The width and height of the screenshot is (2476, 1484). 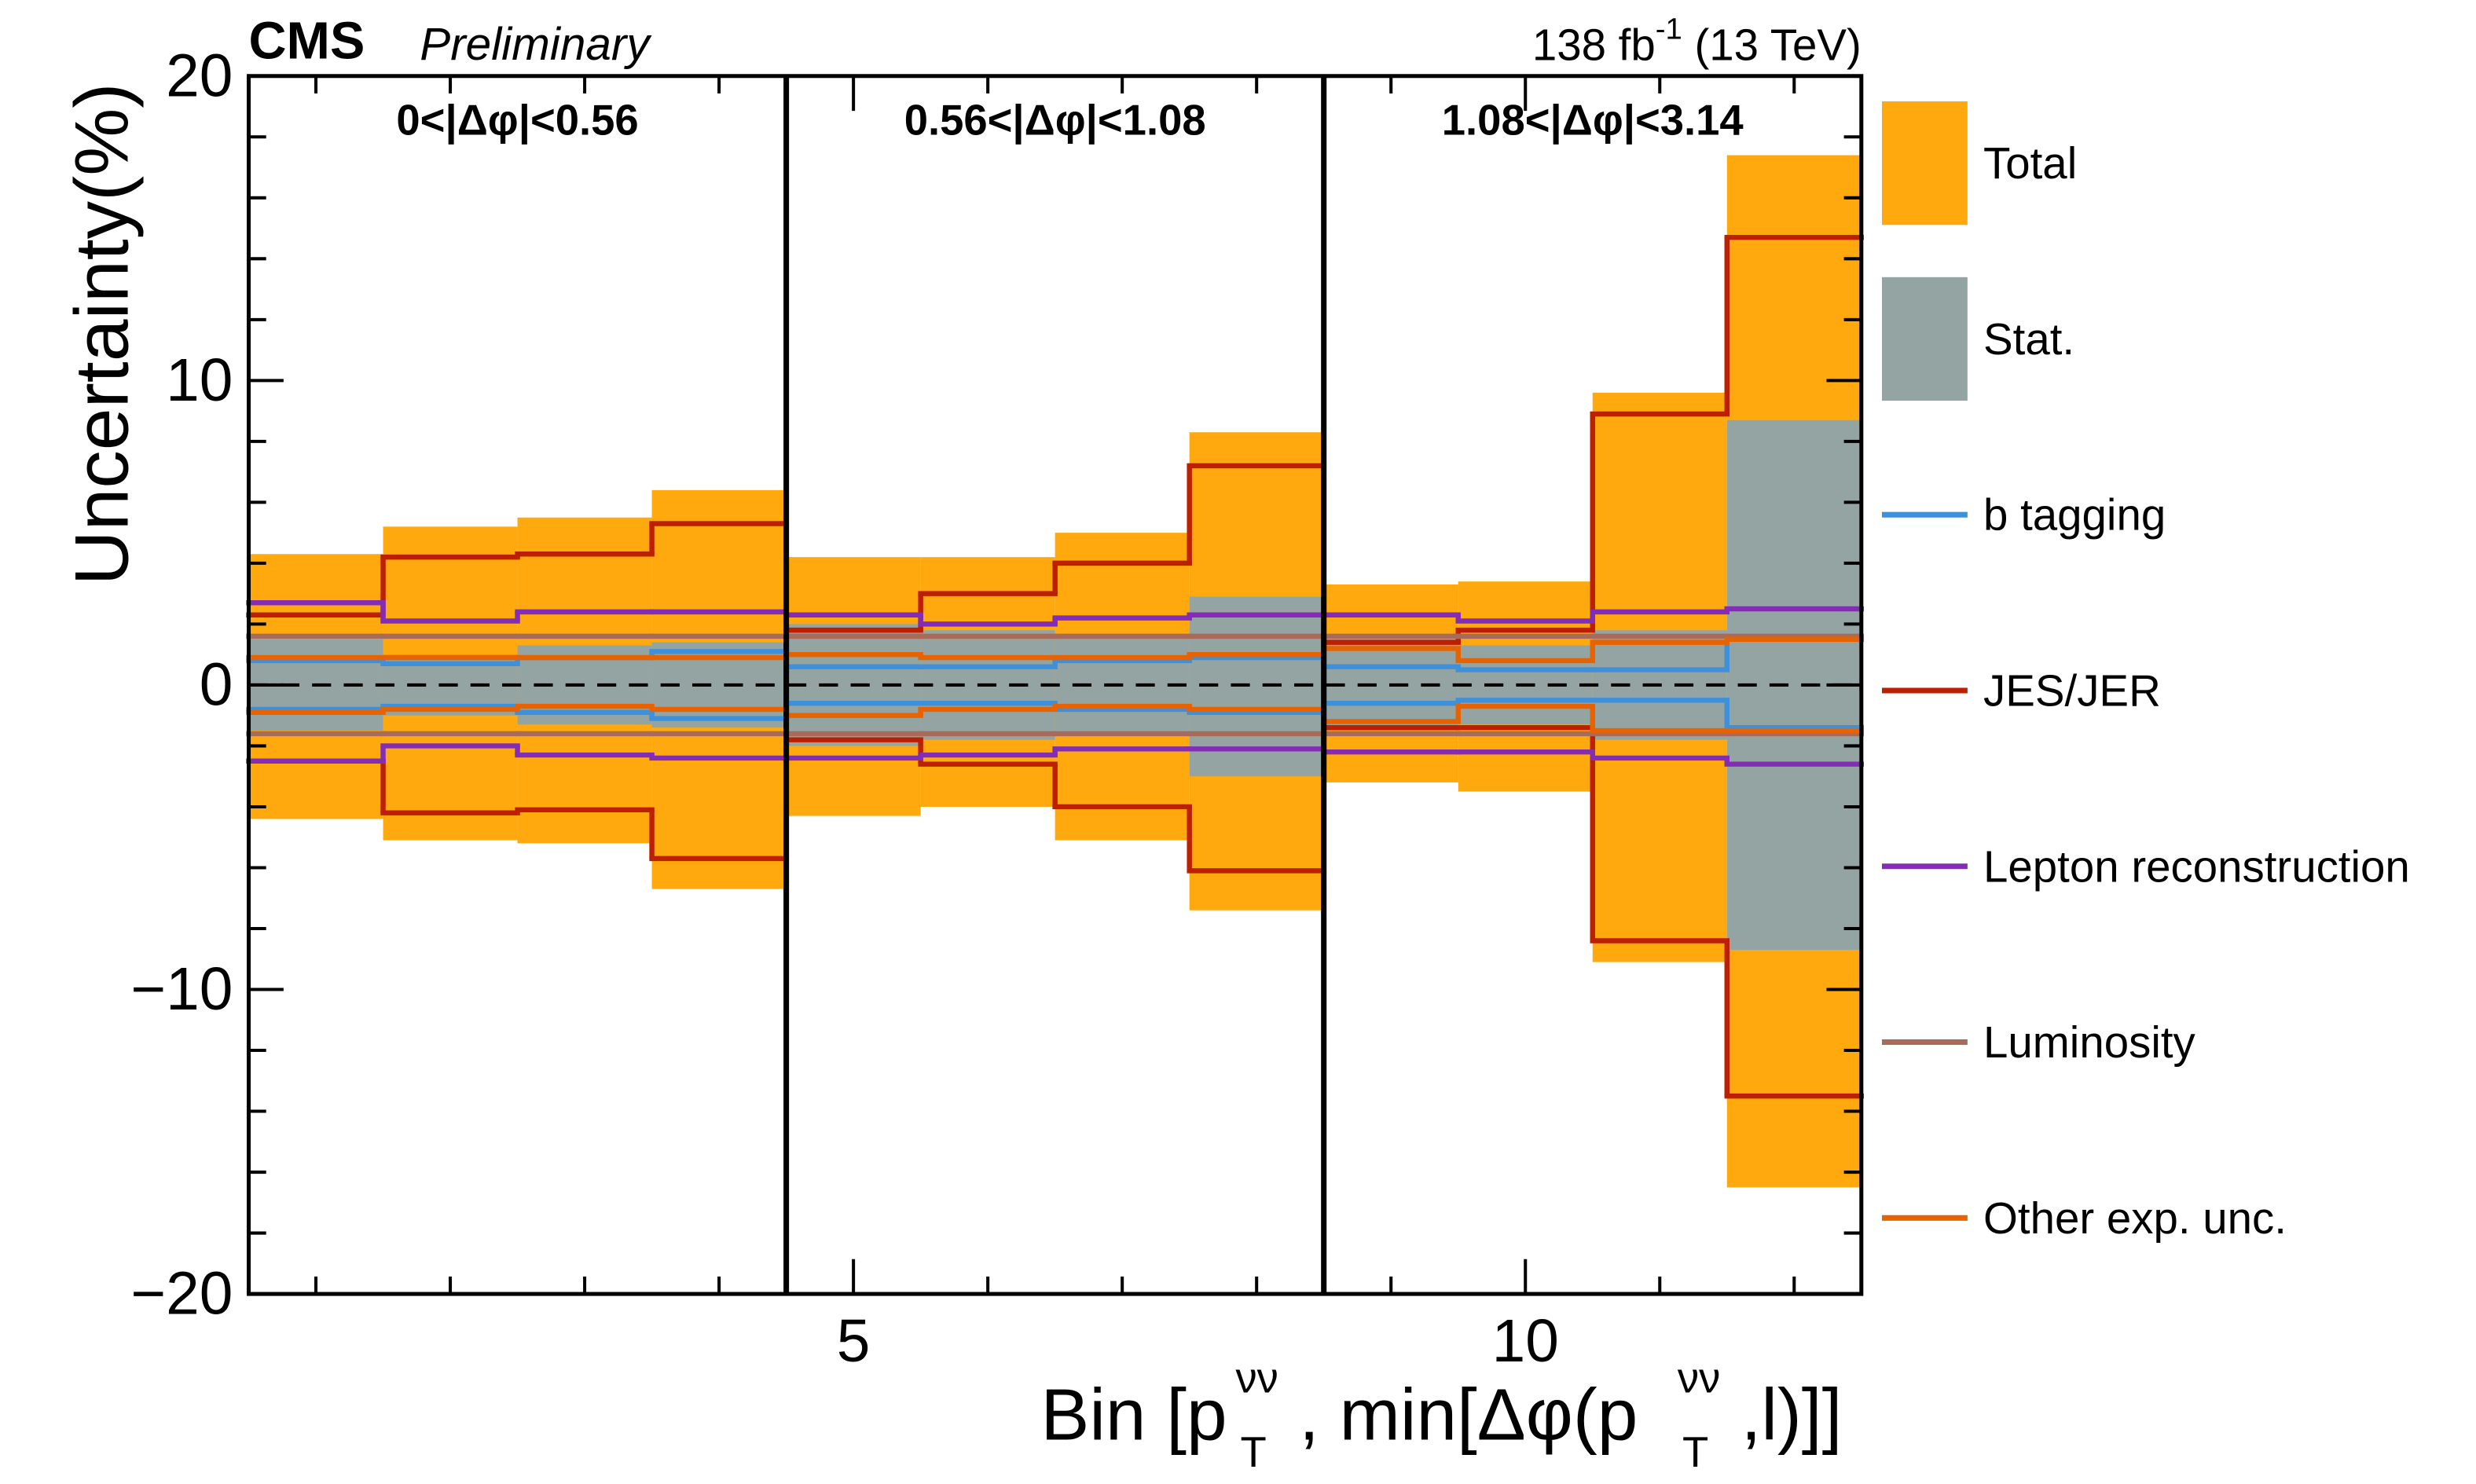 What do you see at coordinates (536, 44) in the screenshot?
I see `status: Preliminary` at bounding box center [536, 44].